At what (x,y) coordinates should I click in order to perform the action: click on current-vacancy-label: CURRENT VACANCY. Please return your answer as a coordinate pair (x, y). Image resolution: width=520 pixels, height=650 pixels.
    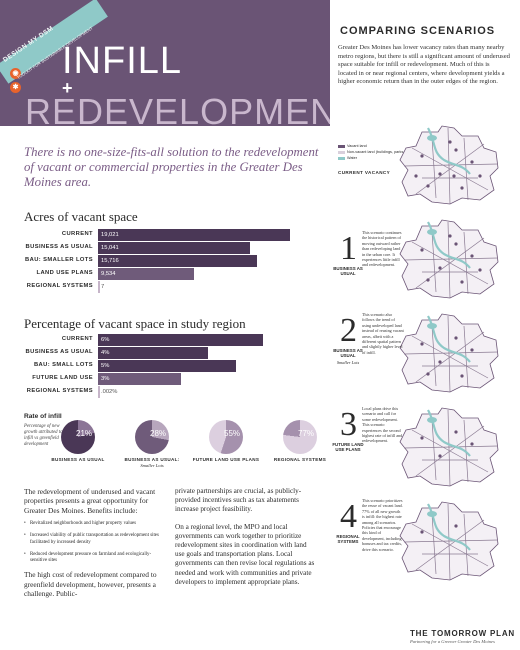
    Looking at the image, I should click on (364, 172).